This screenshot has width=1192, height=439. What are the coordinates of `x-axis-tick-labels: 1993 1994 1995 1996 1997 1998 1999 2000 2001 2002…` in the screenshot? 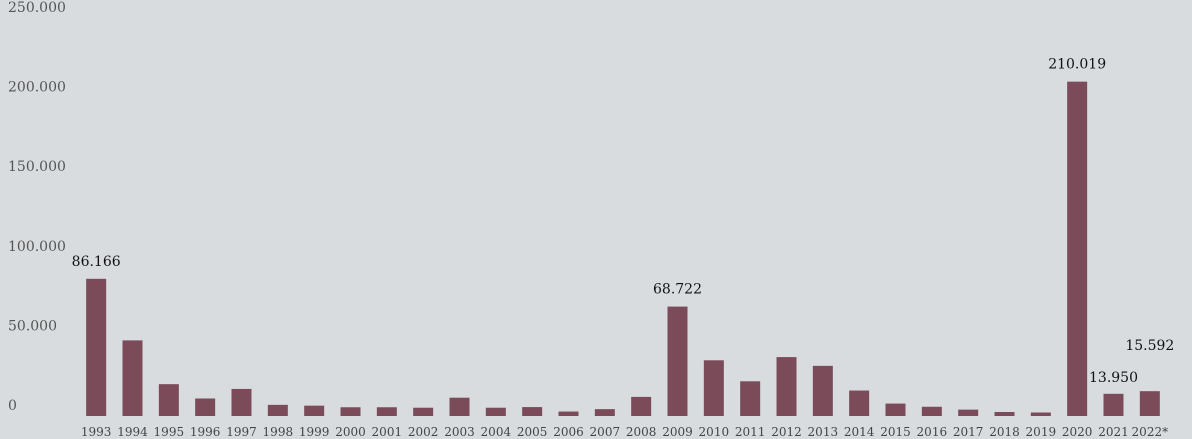 It's located at (624, 432).